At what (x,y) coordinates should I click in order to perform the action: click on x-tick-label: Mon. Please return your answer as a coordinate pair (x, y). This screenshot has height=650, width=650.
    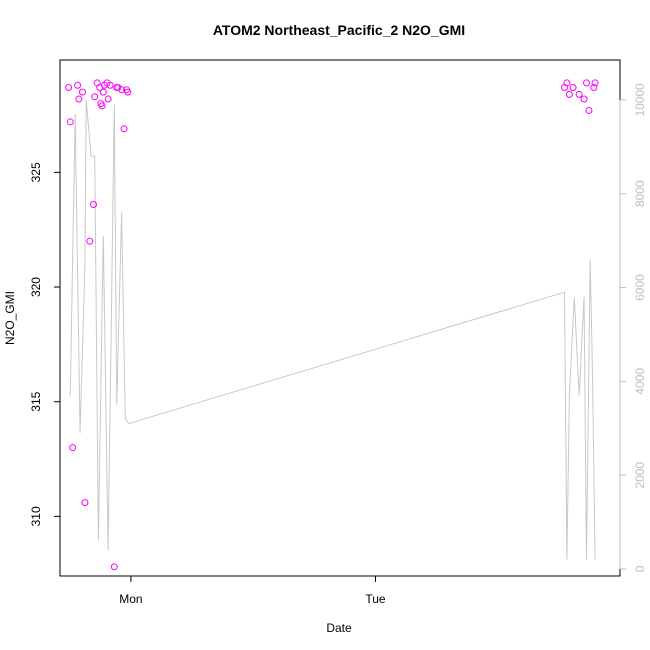
    Looking at the image, I should click on (130, 599).